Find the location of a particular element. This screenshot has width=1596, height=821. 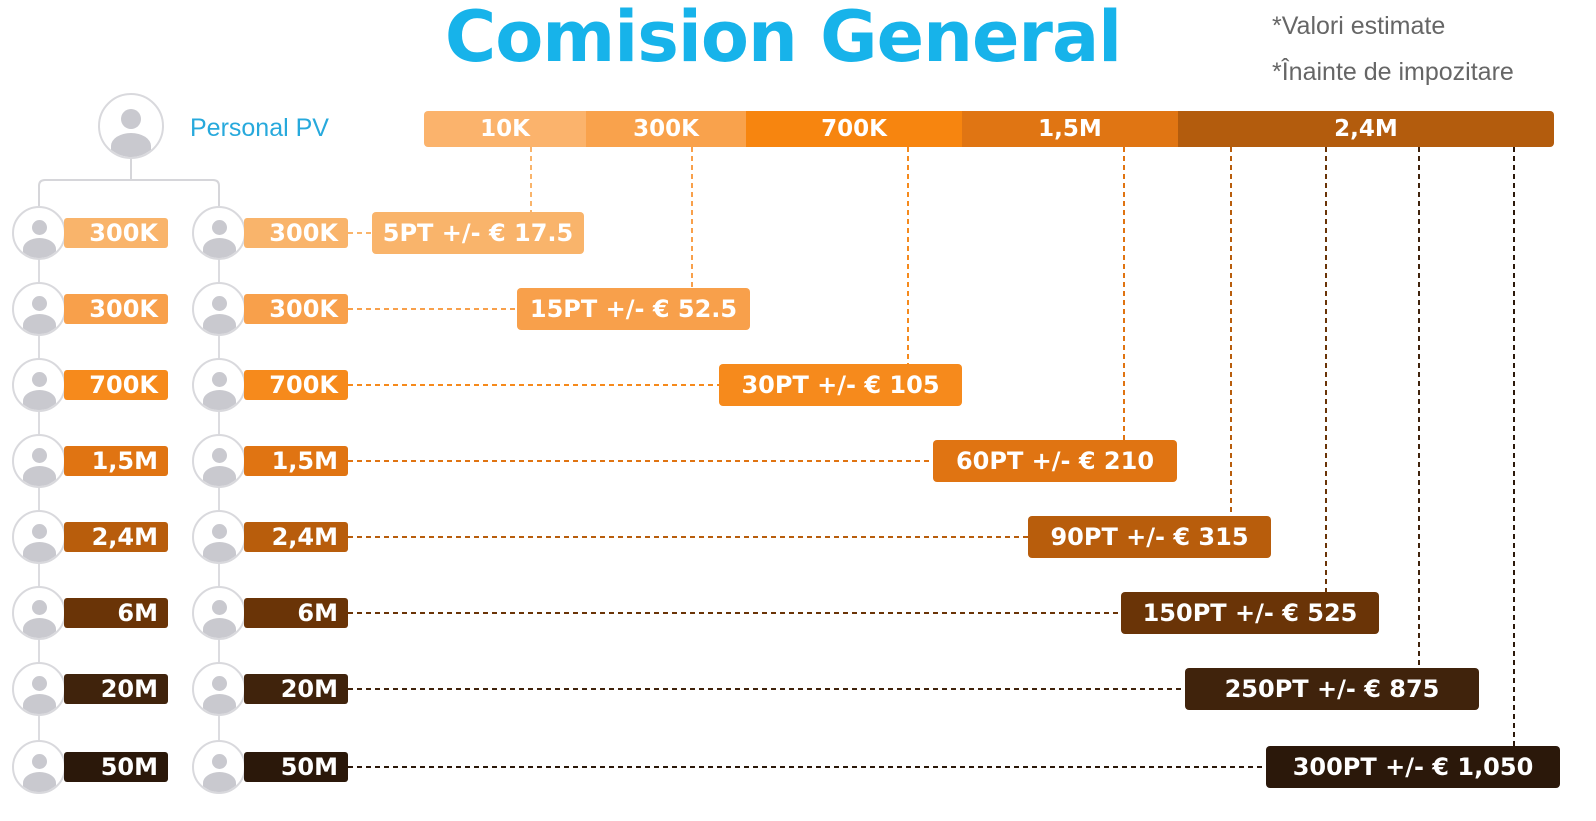

commission-pill-6: 150PT +/- € 525 is located at coordinates (1250, 613).